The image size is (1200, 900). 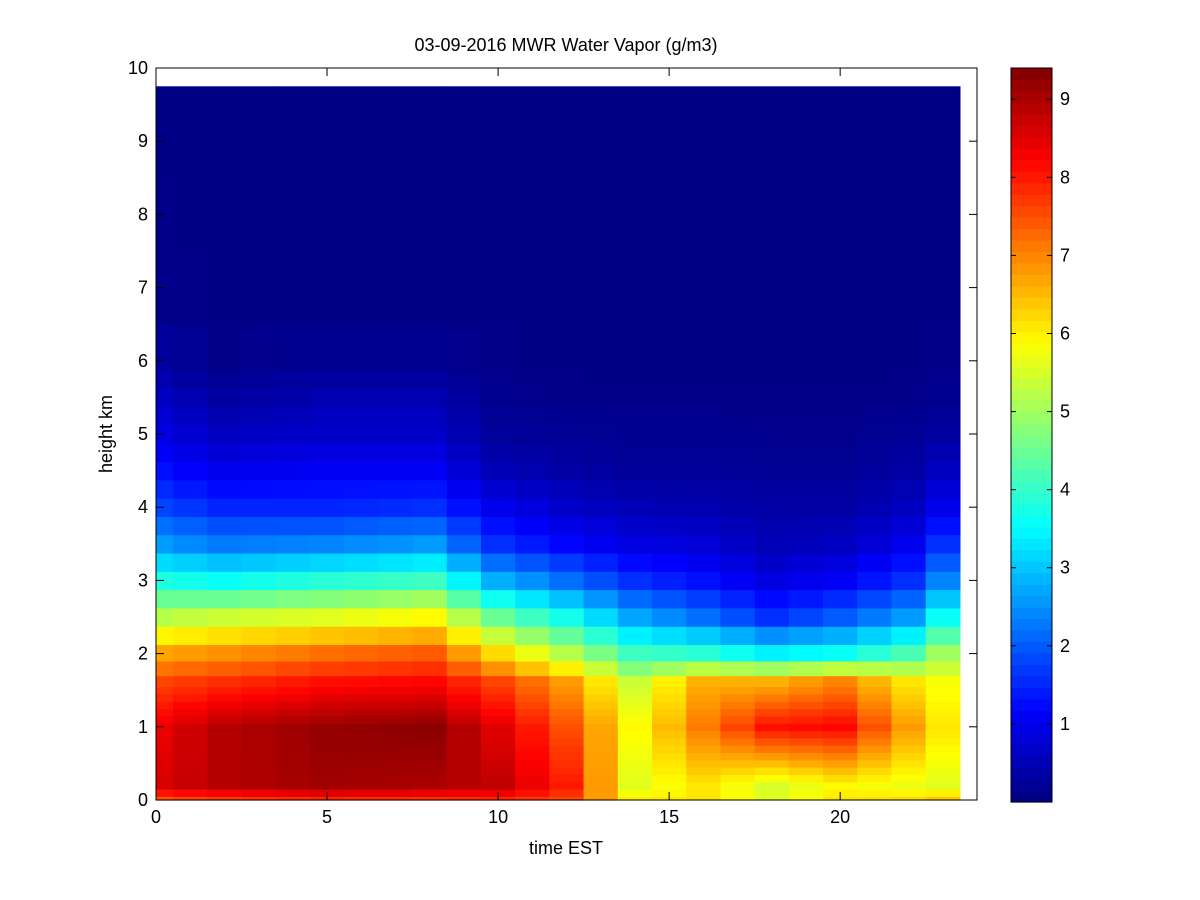 What do you see at coordinates (1065, 724) in the screenshot?
I see `colorbar-tick-label: 1` at bounding box center [1065, 724].